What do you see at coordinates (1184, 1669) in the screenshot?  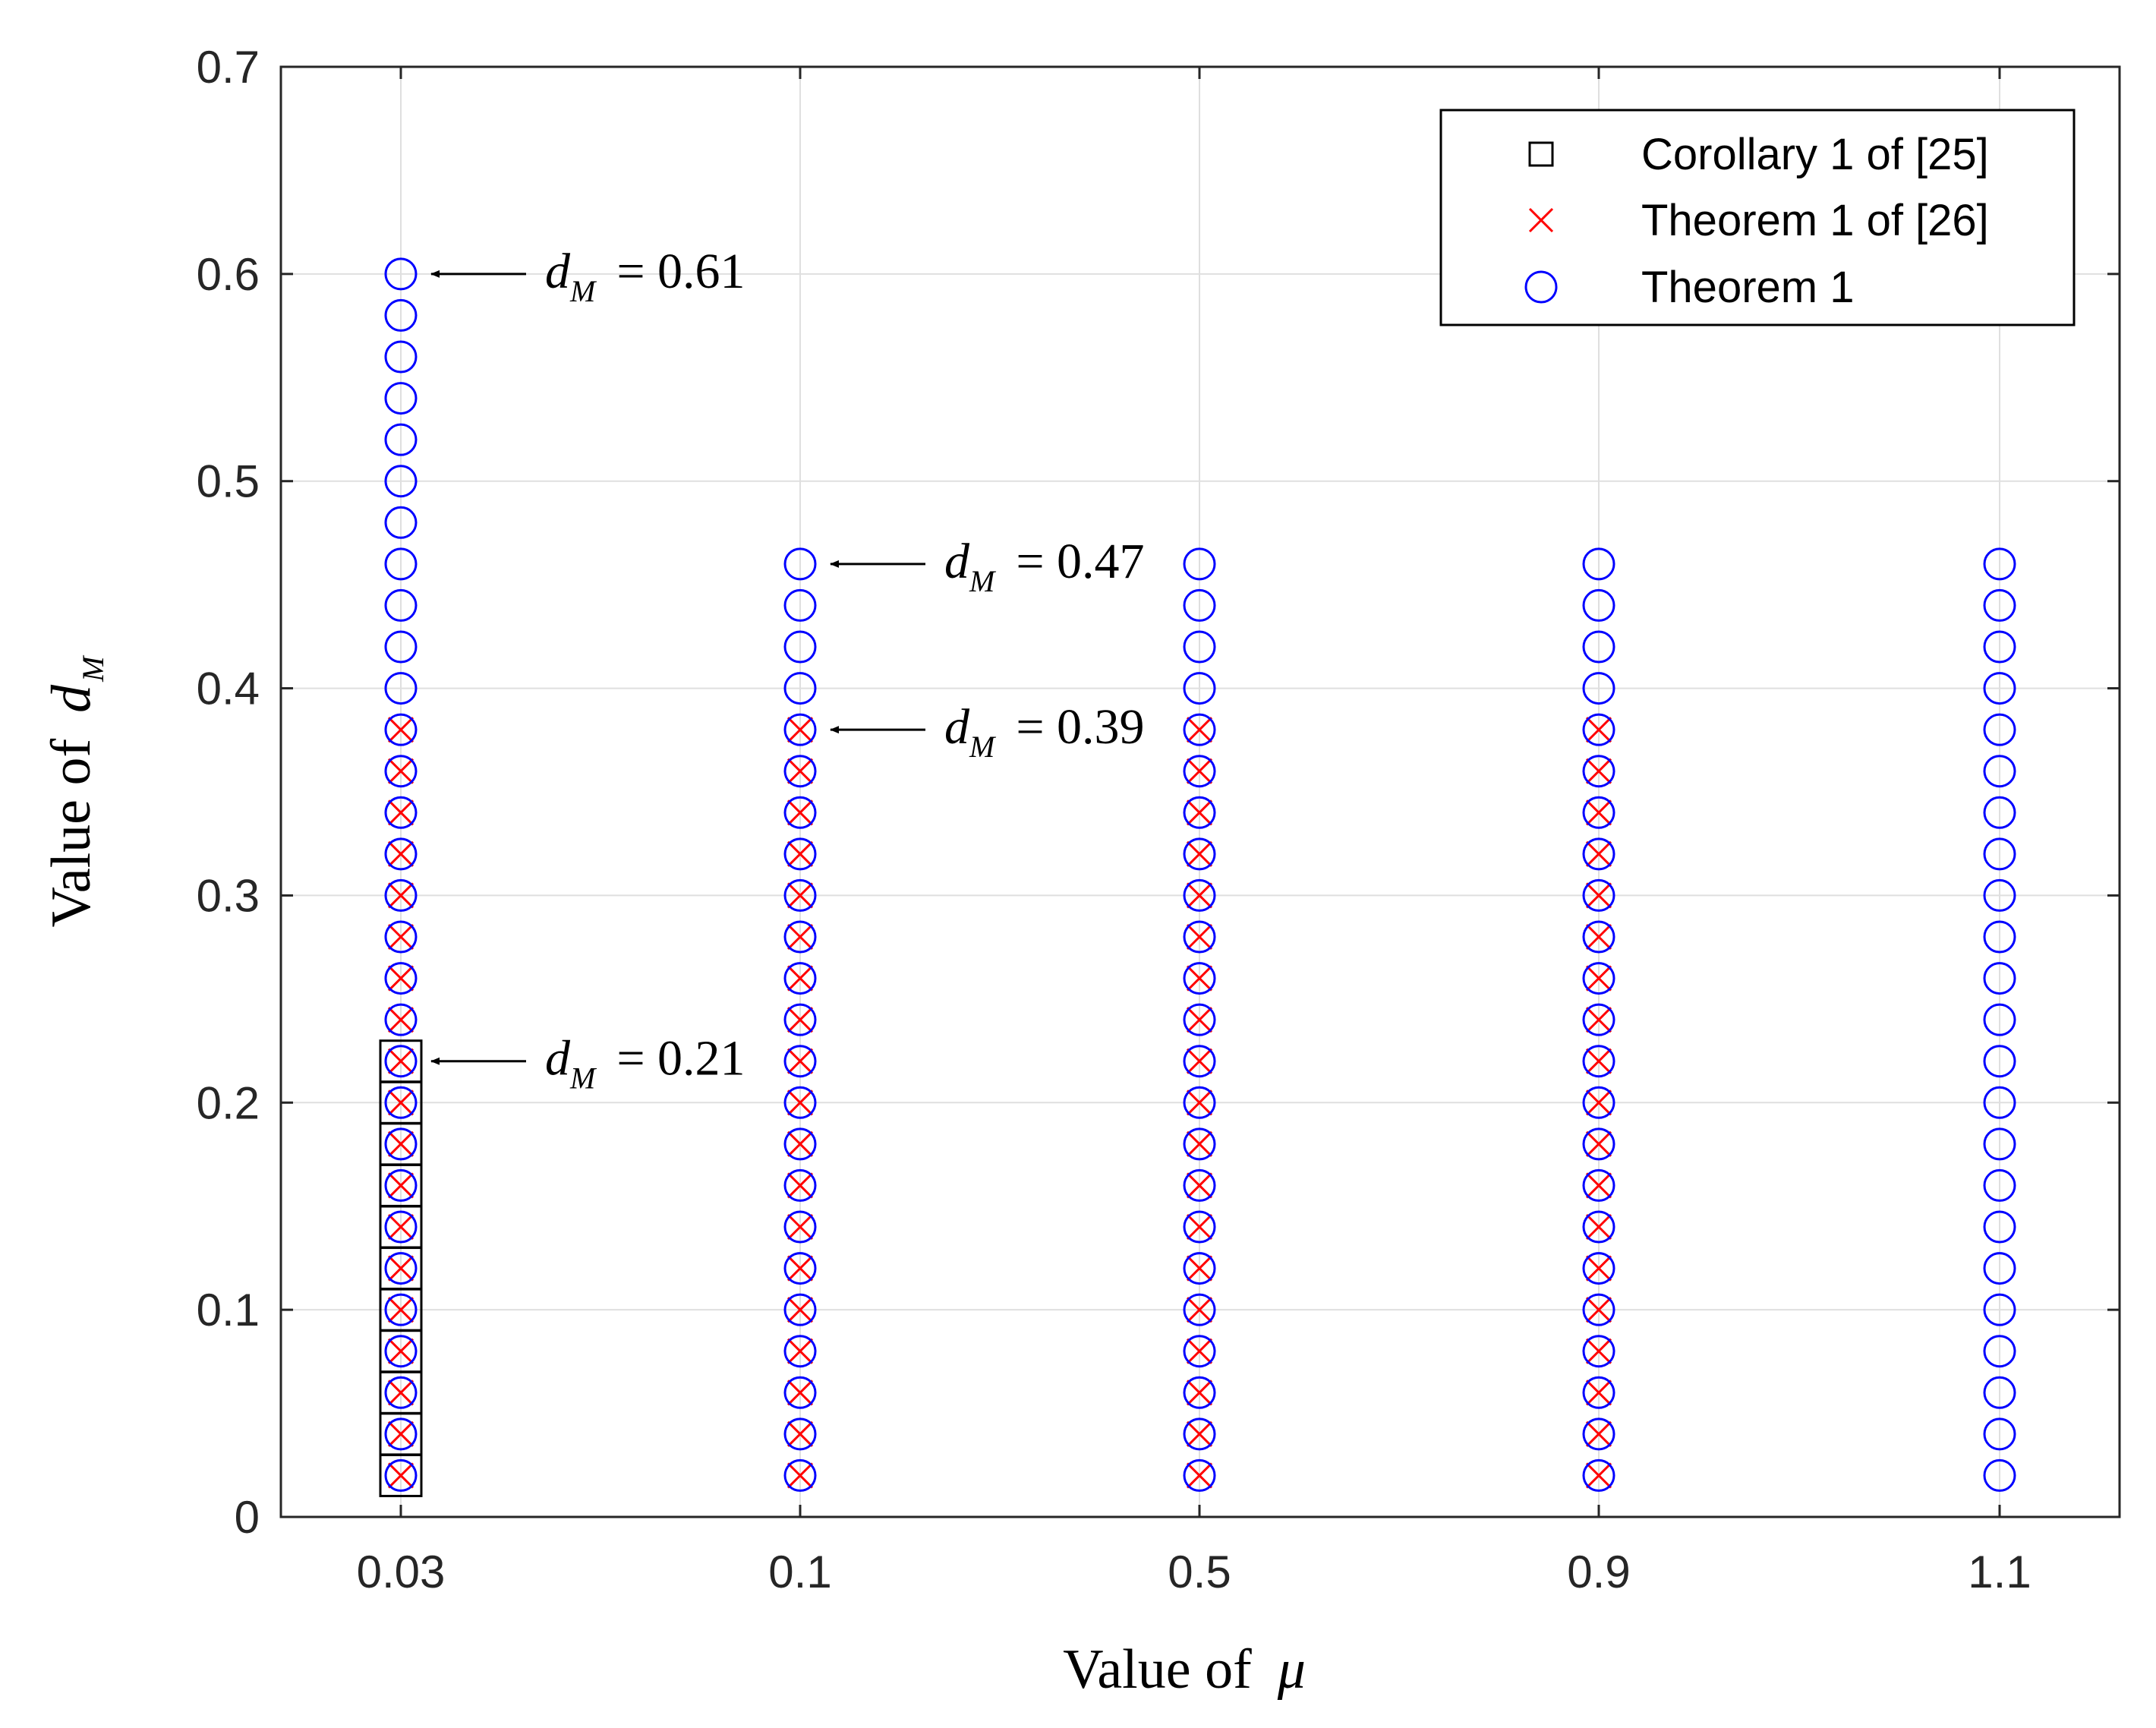 I see `x-axis-title: Value of μ` at bounding box center [1184, 1669].